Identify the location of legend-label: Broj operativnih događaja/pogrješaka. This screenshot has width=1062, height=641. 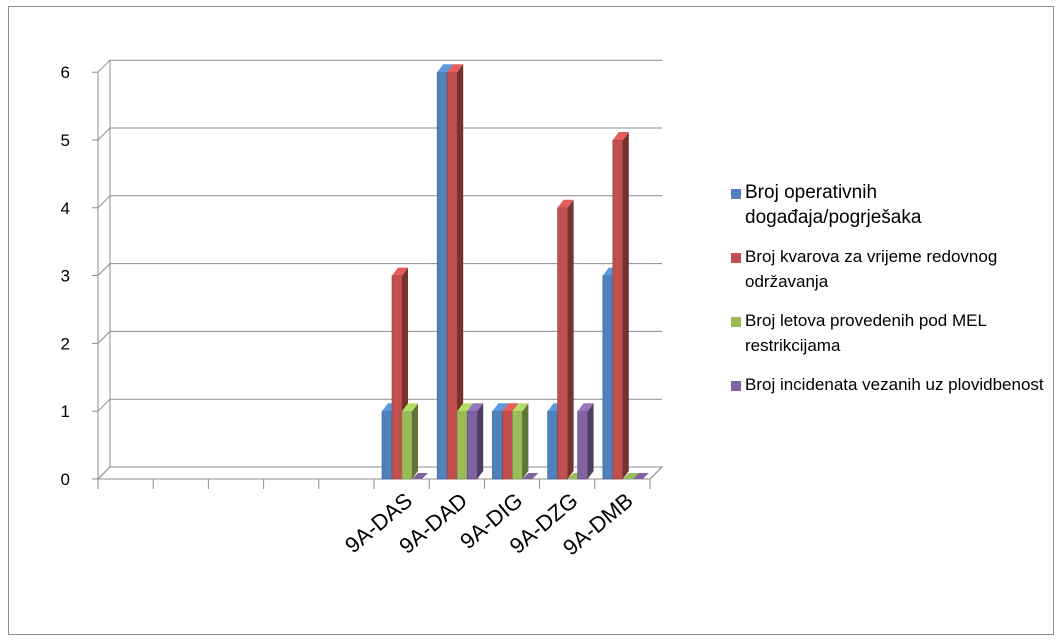
(833, 205).